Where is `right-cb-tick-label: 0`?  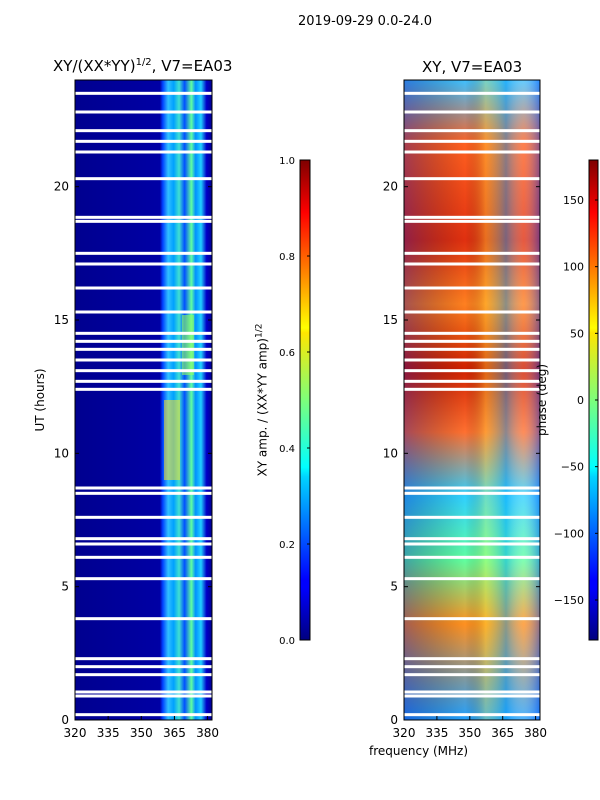 right-cb-tick-label: 0 is located at coordinates (580, 400).